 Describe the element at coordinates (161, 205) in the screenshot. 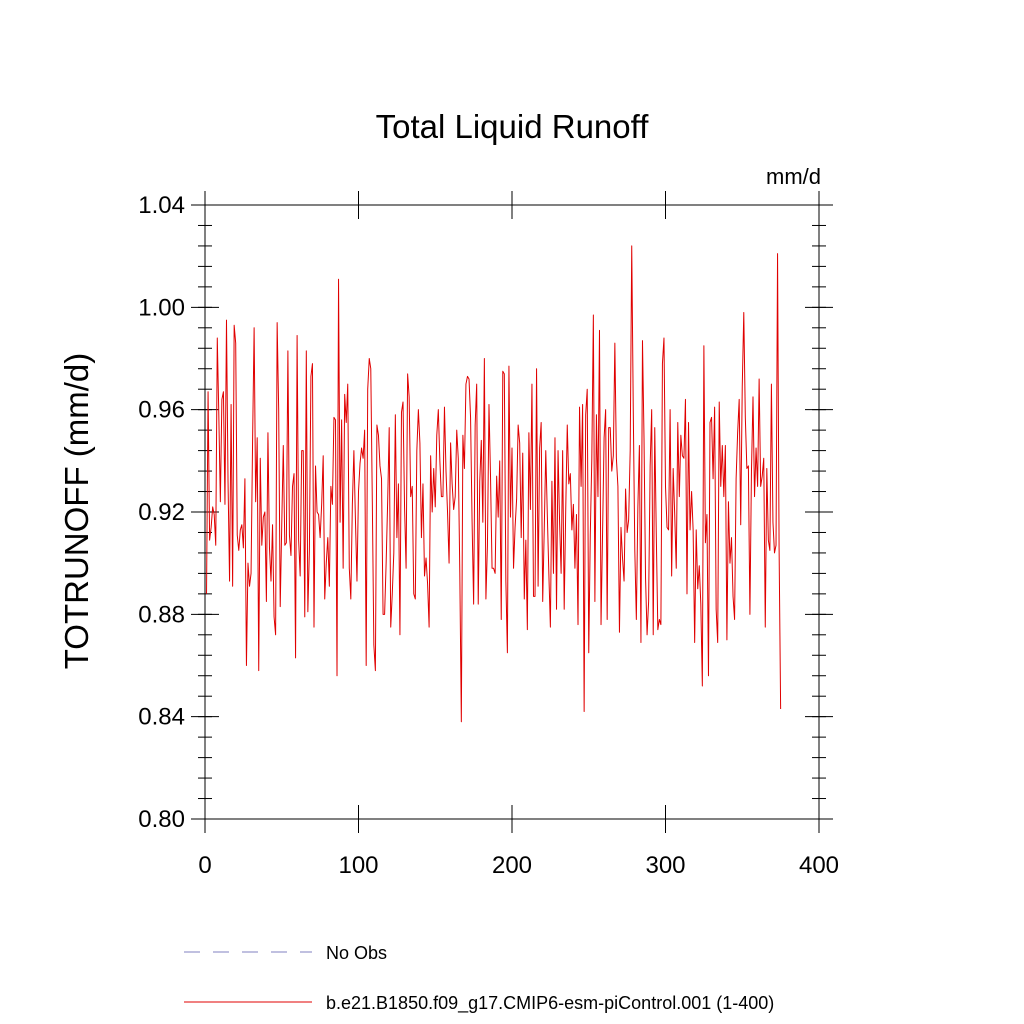

I see `y-tick-label: 1.04` at that location.